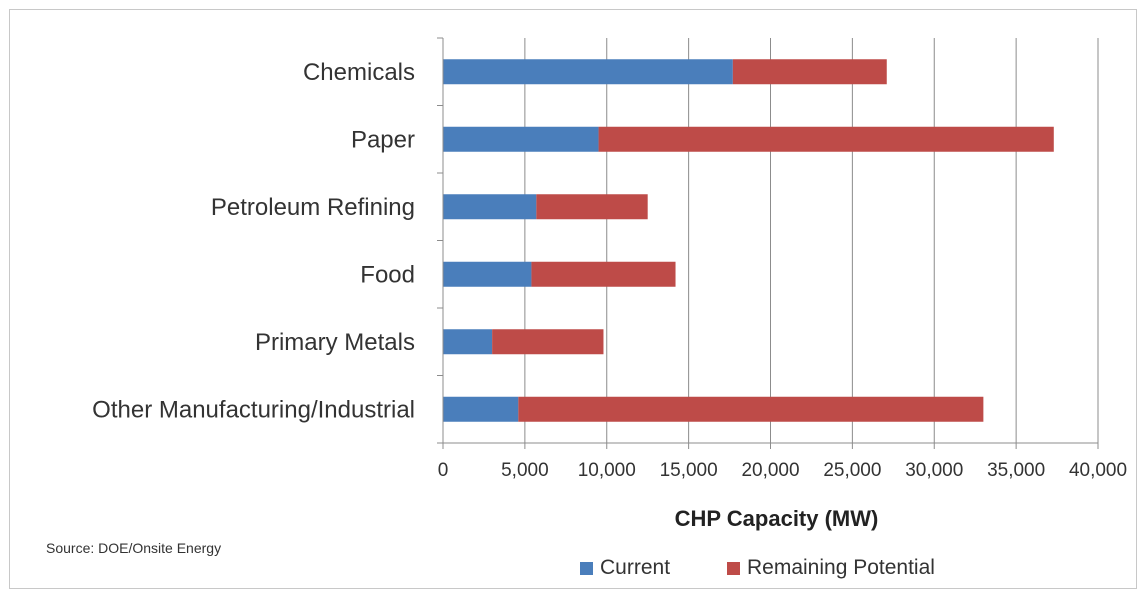 The image size is (1145, 595). What do you see at coordinates (770, 470) in the screenshot?
I see `x-tick-label: 20,000` at bounding box center [770, 470].